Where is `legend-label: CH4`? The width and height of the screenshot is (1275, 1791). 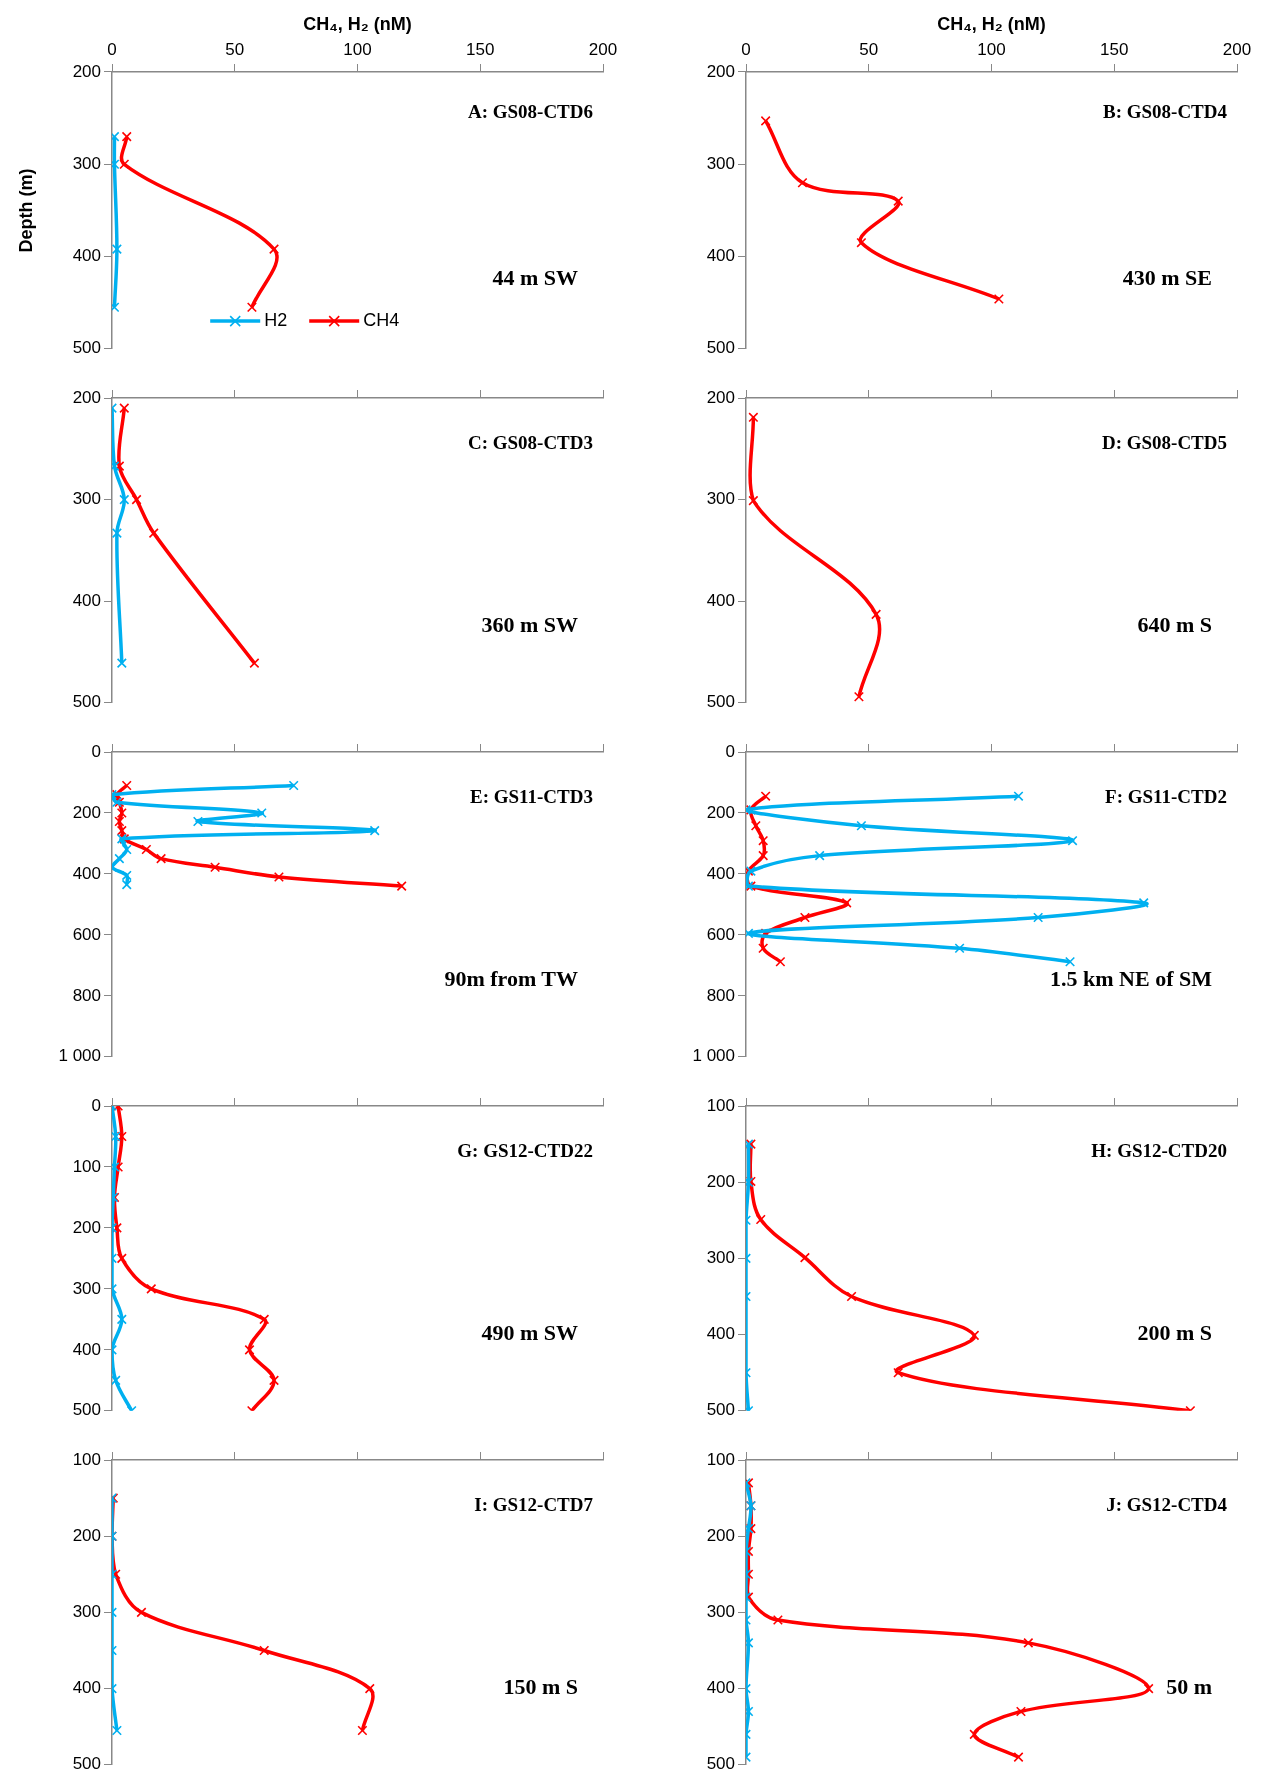
legend-label: CH4 is located at coordinates (381, 320).